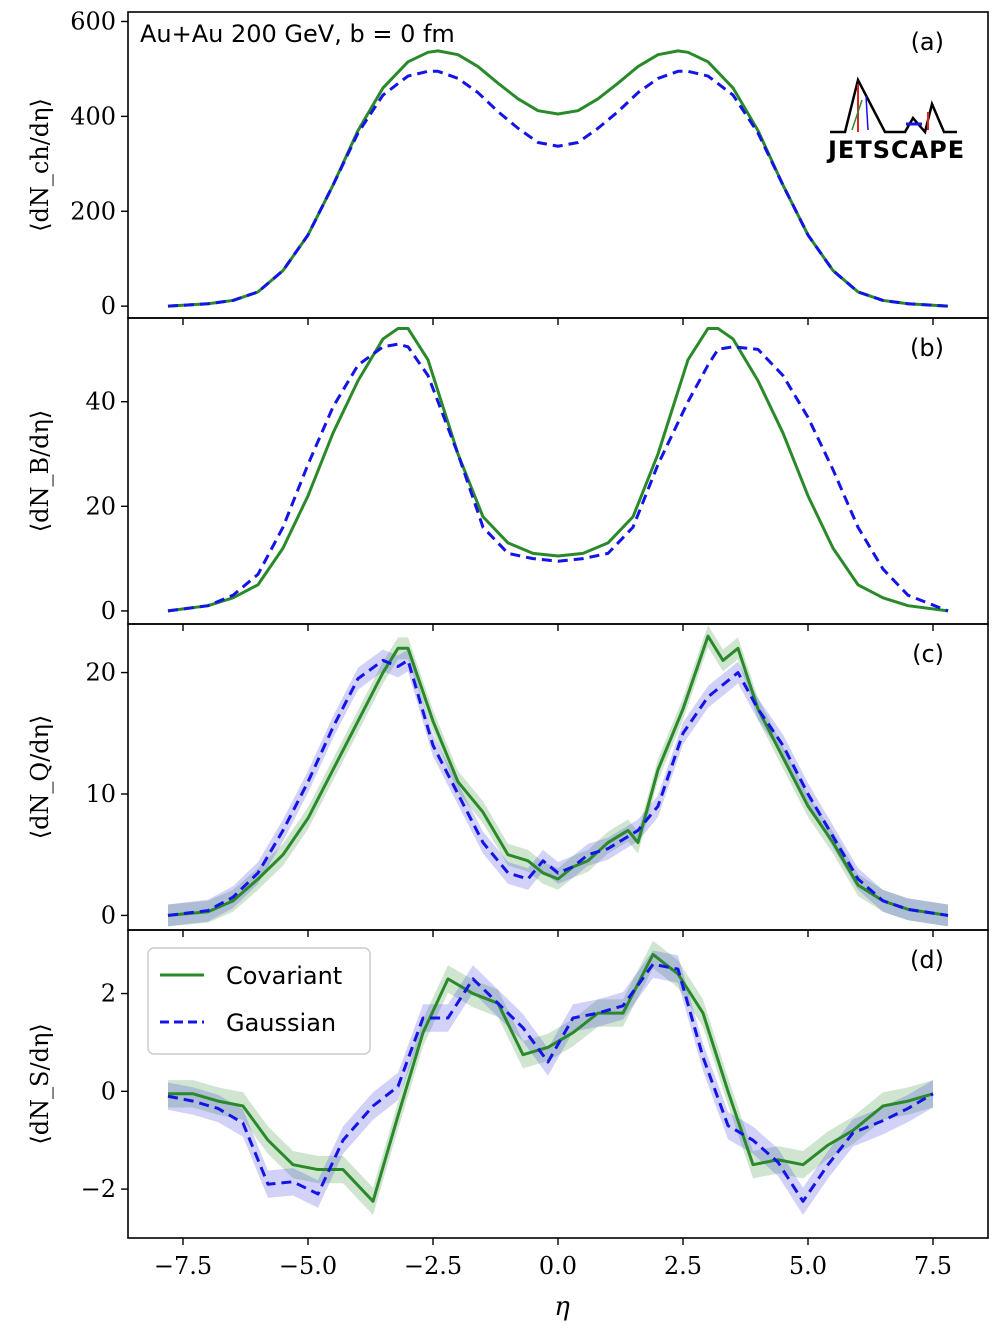 The height and width of the screenshot is (1329, 997). Describe the element at coordinates (927, 348) in the screenshot. I see `panel-label: (b)` at that location.